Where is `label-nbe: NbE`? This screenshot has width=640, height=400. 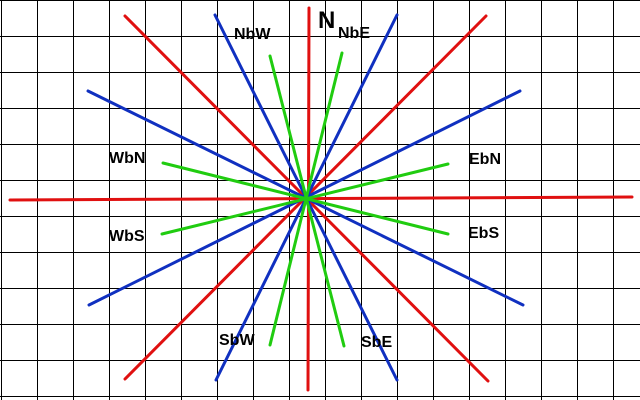 label-nbe: NbE is located at coordinates (354, 33).